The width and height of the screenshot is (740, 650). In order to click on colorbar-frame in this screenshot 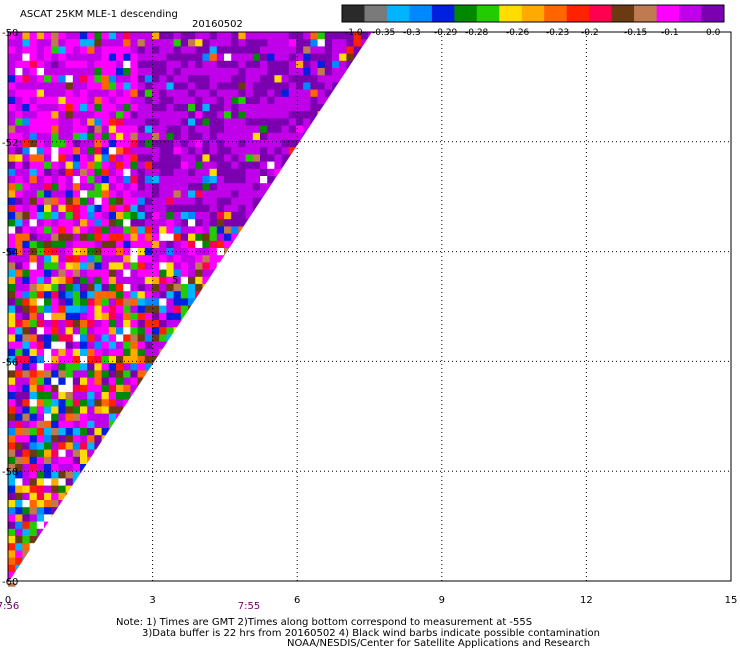, I will do `click(533, 13)`.